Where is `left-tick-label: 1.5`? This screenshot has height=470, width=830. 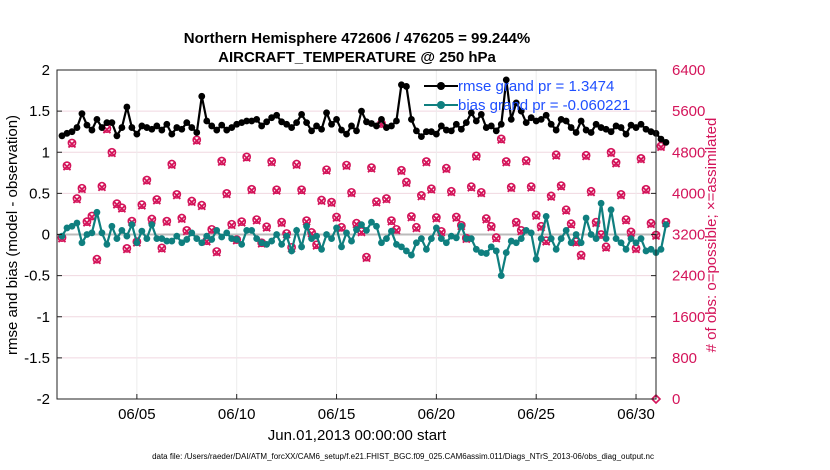
left-tick-label: 1.5 is located at coordinates (39, 111).